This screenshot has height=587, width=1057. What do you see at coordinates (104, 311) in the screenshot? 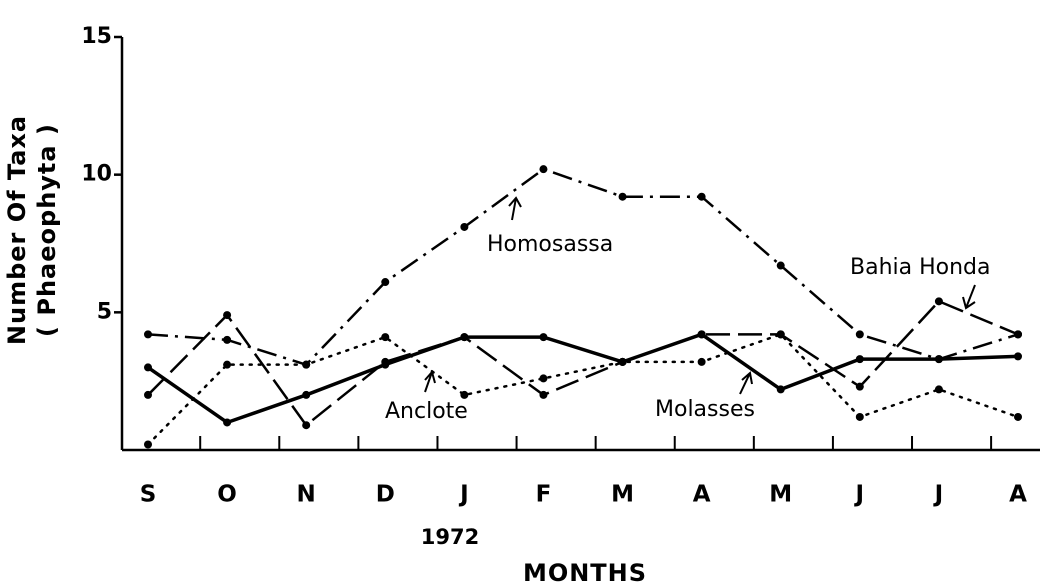
I see `y-tick-label: 5` at bounding box center [104, 311].